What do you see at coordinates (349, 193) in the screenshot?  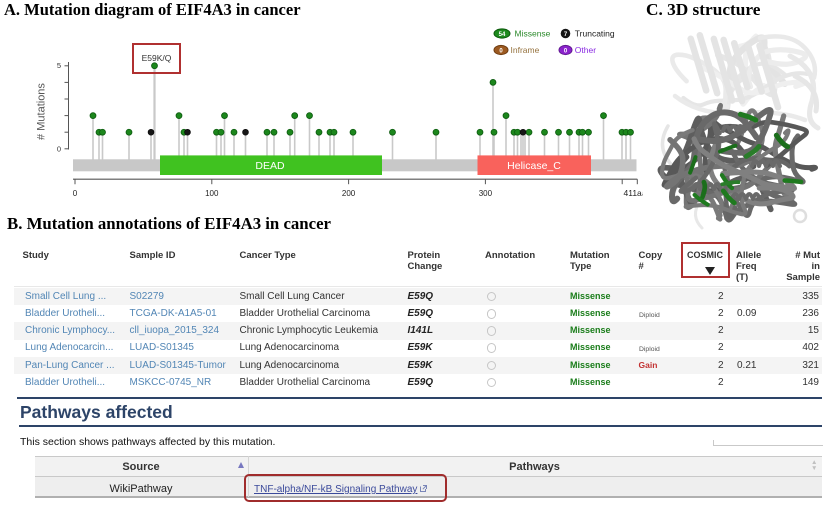 I see `svg-text: 200` at bounding box center [349, 193].